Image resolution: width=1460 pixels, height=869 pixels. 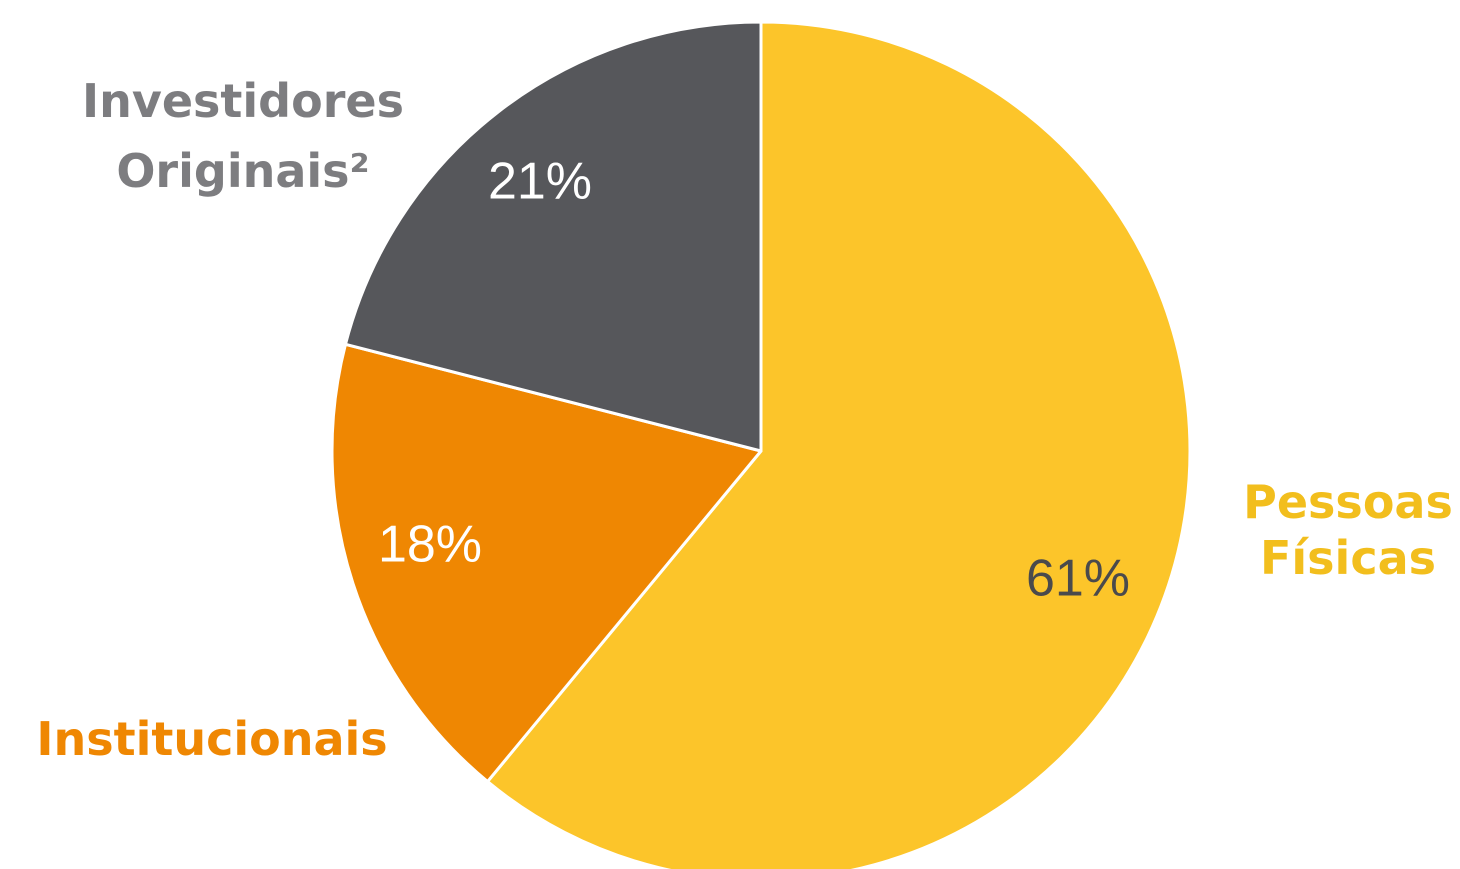 I want to click on category-label-pessoas-fisicas: Pessoas Físicas, so click(x=1348, y=530).